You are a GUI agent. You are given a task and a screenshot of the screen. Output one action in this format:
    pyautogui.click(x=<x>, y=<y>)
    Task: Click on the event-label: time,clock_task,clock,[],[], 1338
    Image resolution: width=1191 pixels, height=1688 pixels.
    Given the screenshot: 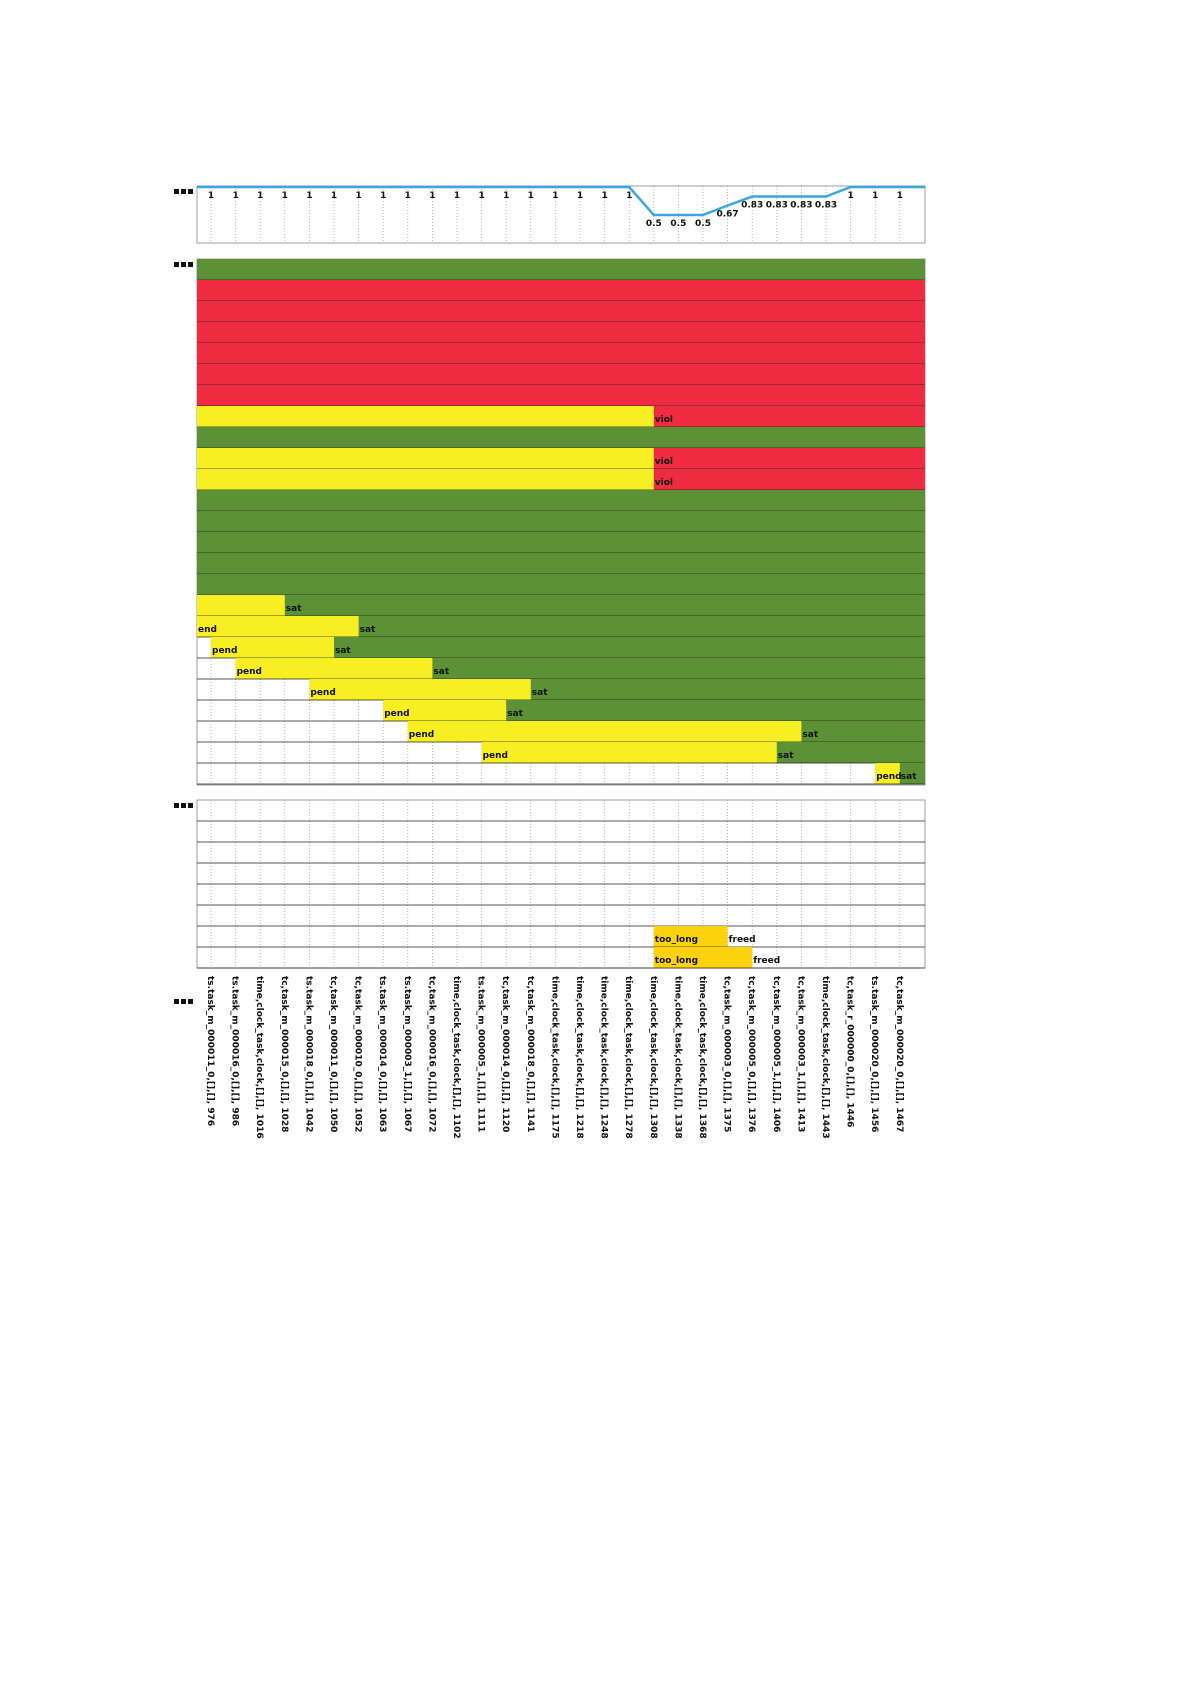 What is the action you would take?
    pyautogui.click(x=677, y=1057)
    